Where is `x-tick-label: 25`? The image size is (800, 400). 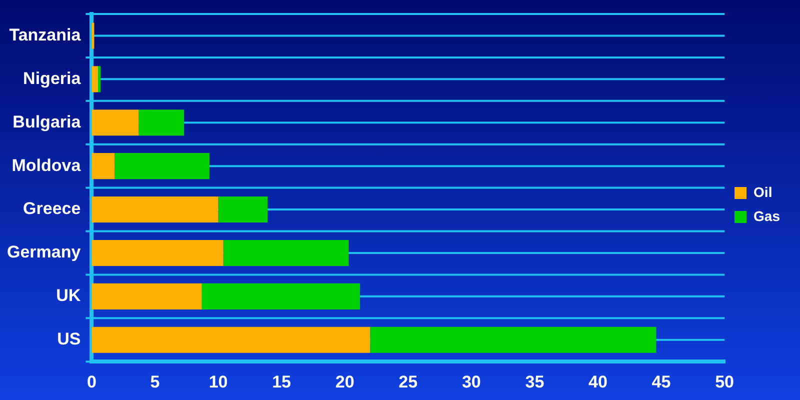 x-tick-label: 25 is located at coordinates (408, 382).